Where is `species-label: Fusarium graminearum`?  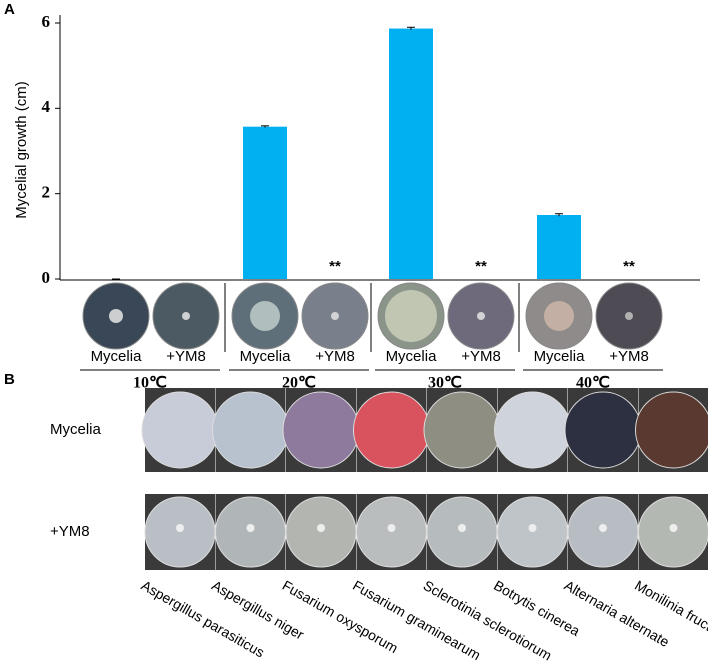 species-label: Fusarium graminearum is located at coordinates (416, 620).